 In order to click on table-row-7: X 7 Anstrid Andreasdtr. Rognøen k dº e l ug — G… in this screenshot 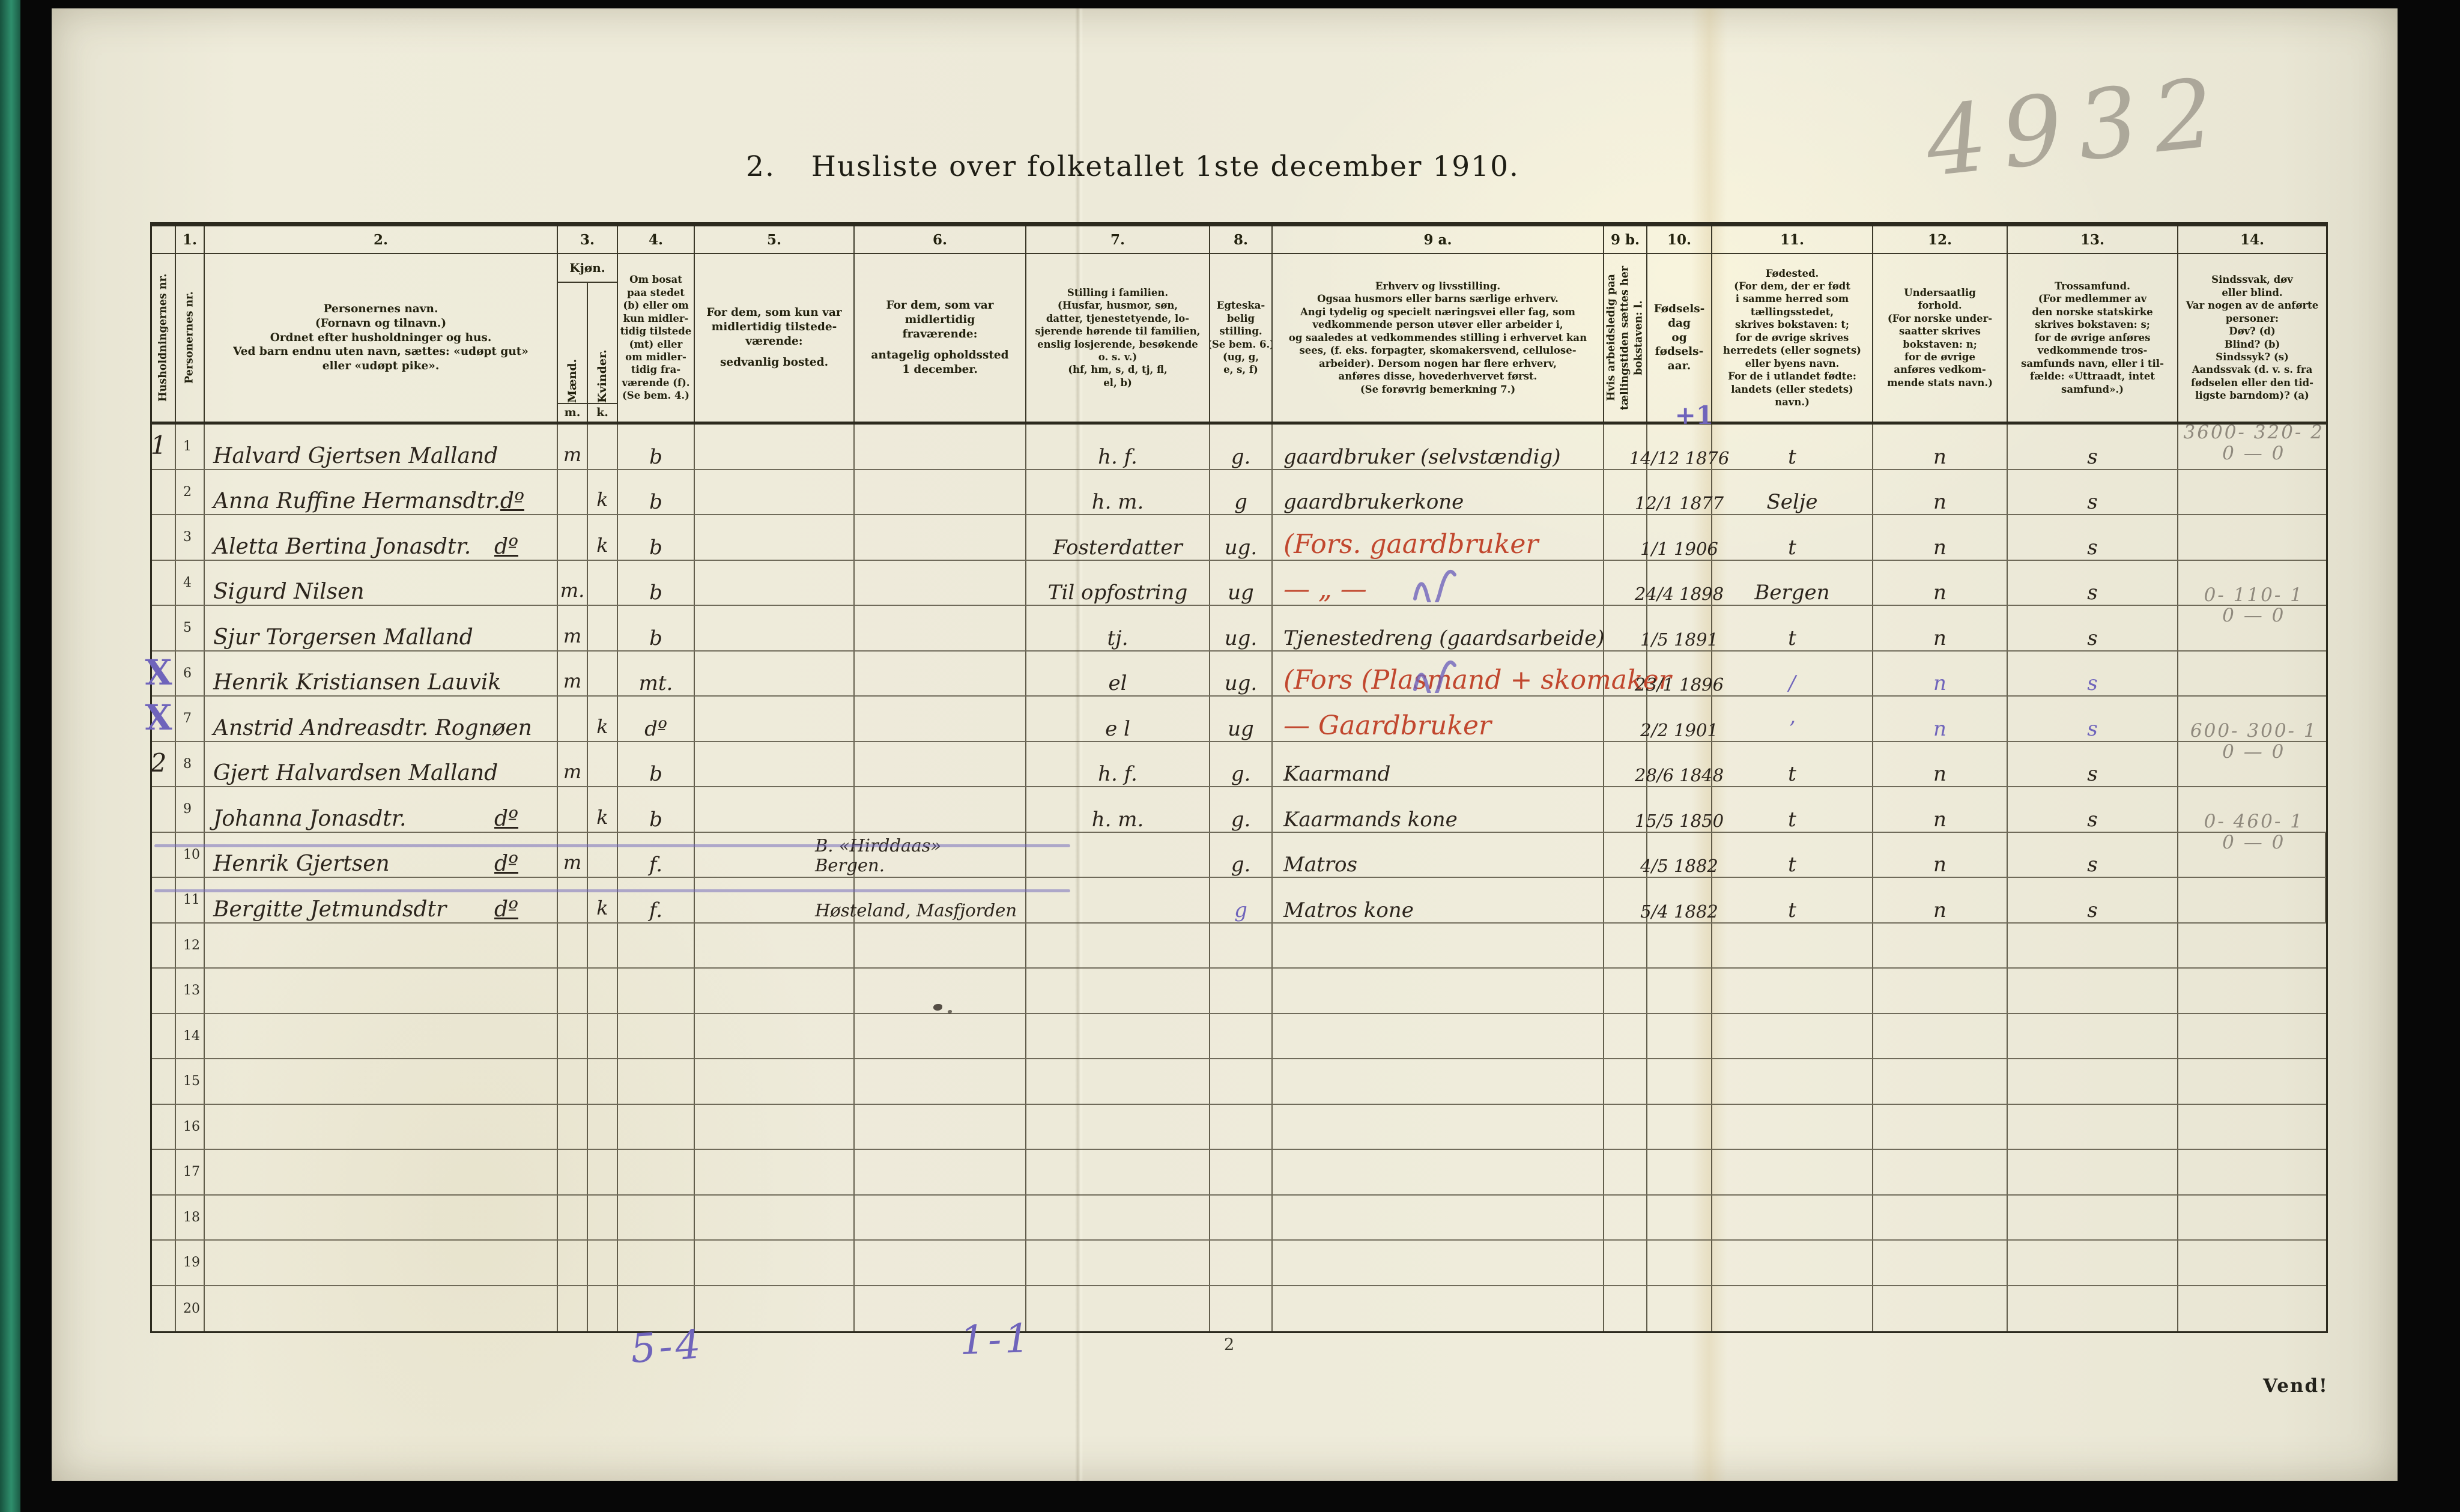, I will do `click(1235, 730)`.